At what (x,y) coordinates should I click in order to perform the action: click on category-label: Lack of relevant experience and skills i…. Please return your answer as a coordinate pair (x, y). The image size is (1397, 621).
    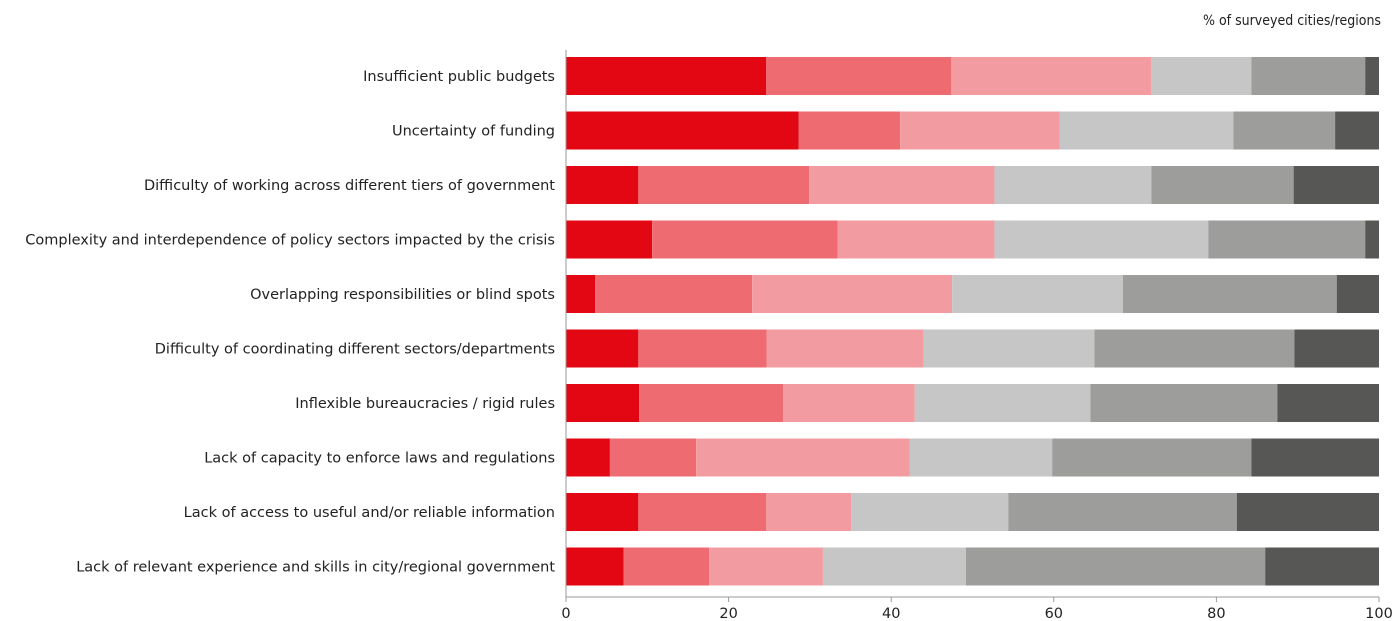
    Looking at the image, I should click on (315, 568).